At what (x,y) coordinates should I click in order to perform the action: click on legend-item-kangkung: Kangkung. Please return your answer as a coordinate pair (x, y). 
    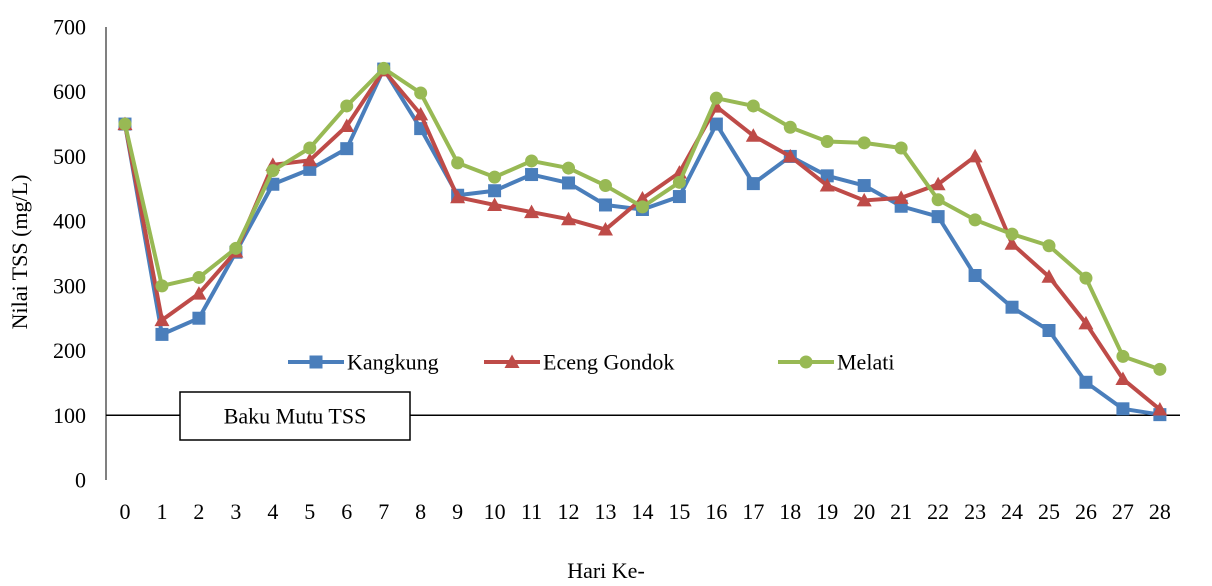
    Looking at the image, I should click on (363, 362).